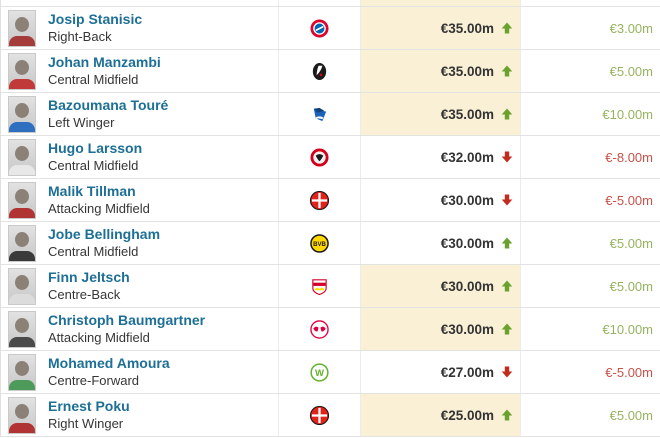 This screenshot has height=438, width=660. I want to click on club-cell: W, so click(319, 372).